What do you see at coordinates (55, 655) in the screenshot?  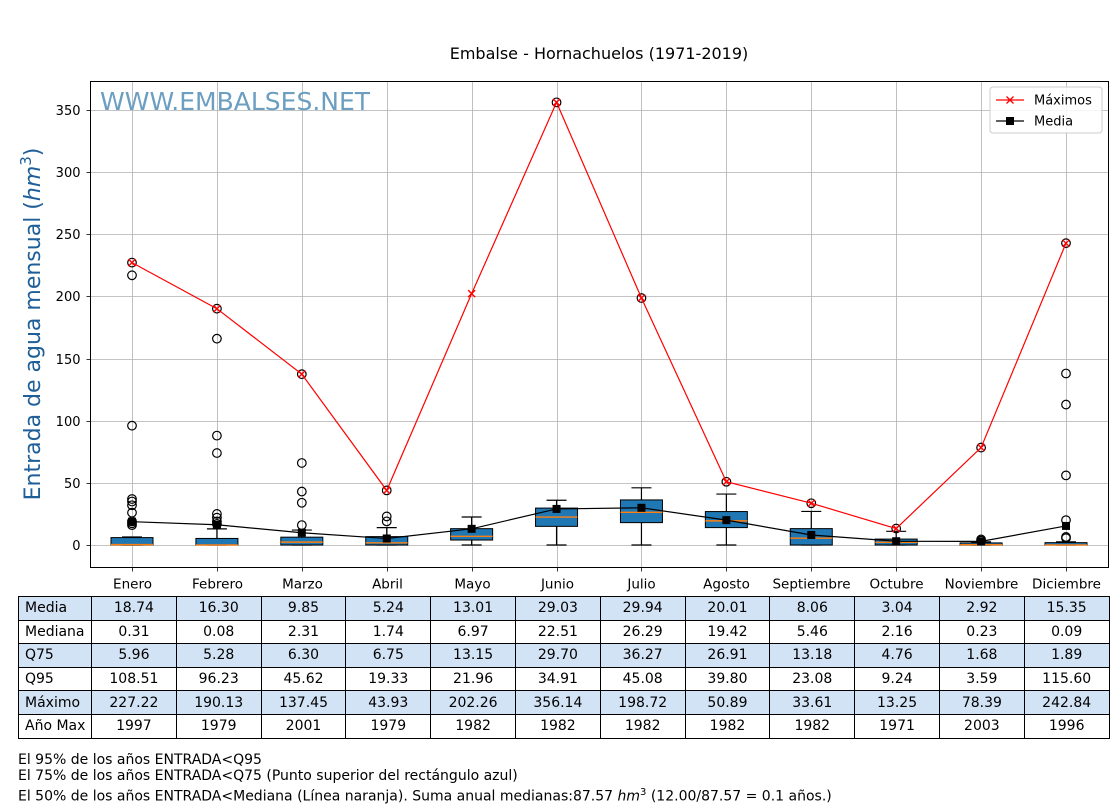 I see `table-row-label: Q75` at bounding box center [55, 655].